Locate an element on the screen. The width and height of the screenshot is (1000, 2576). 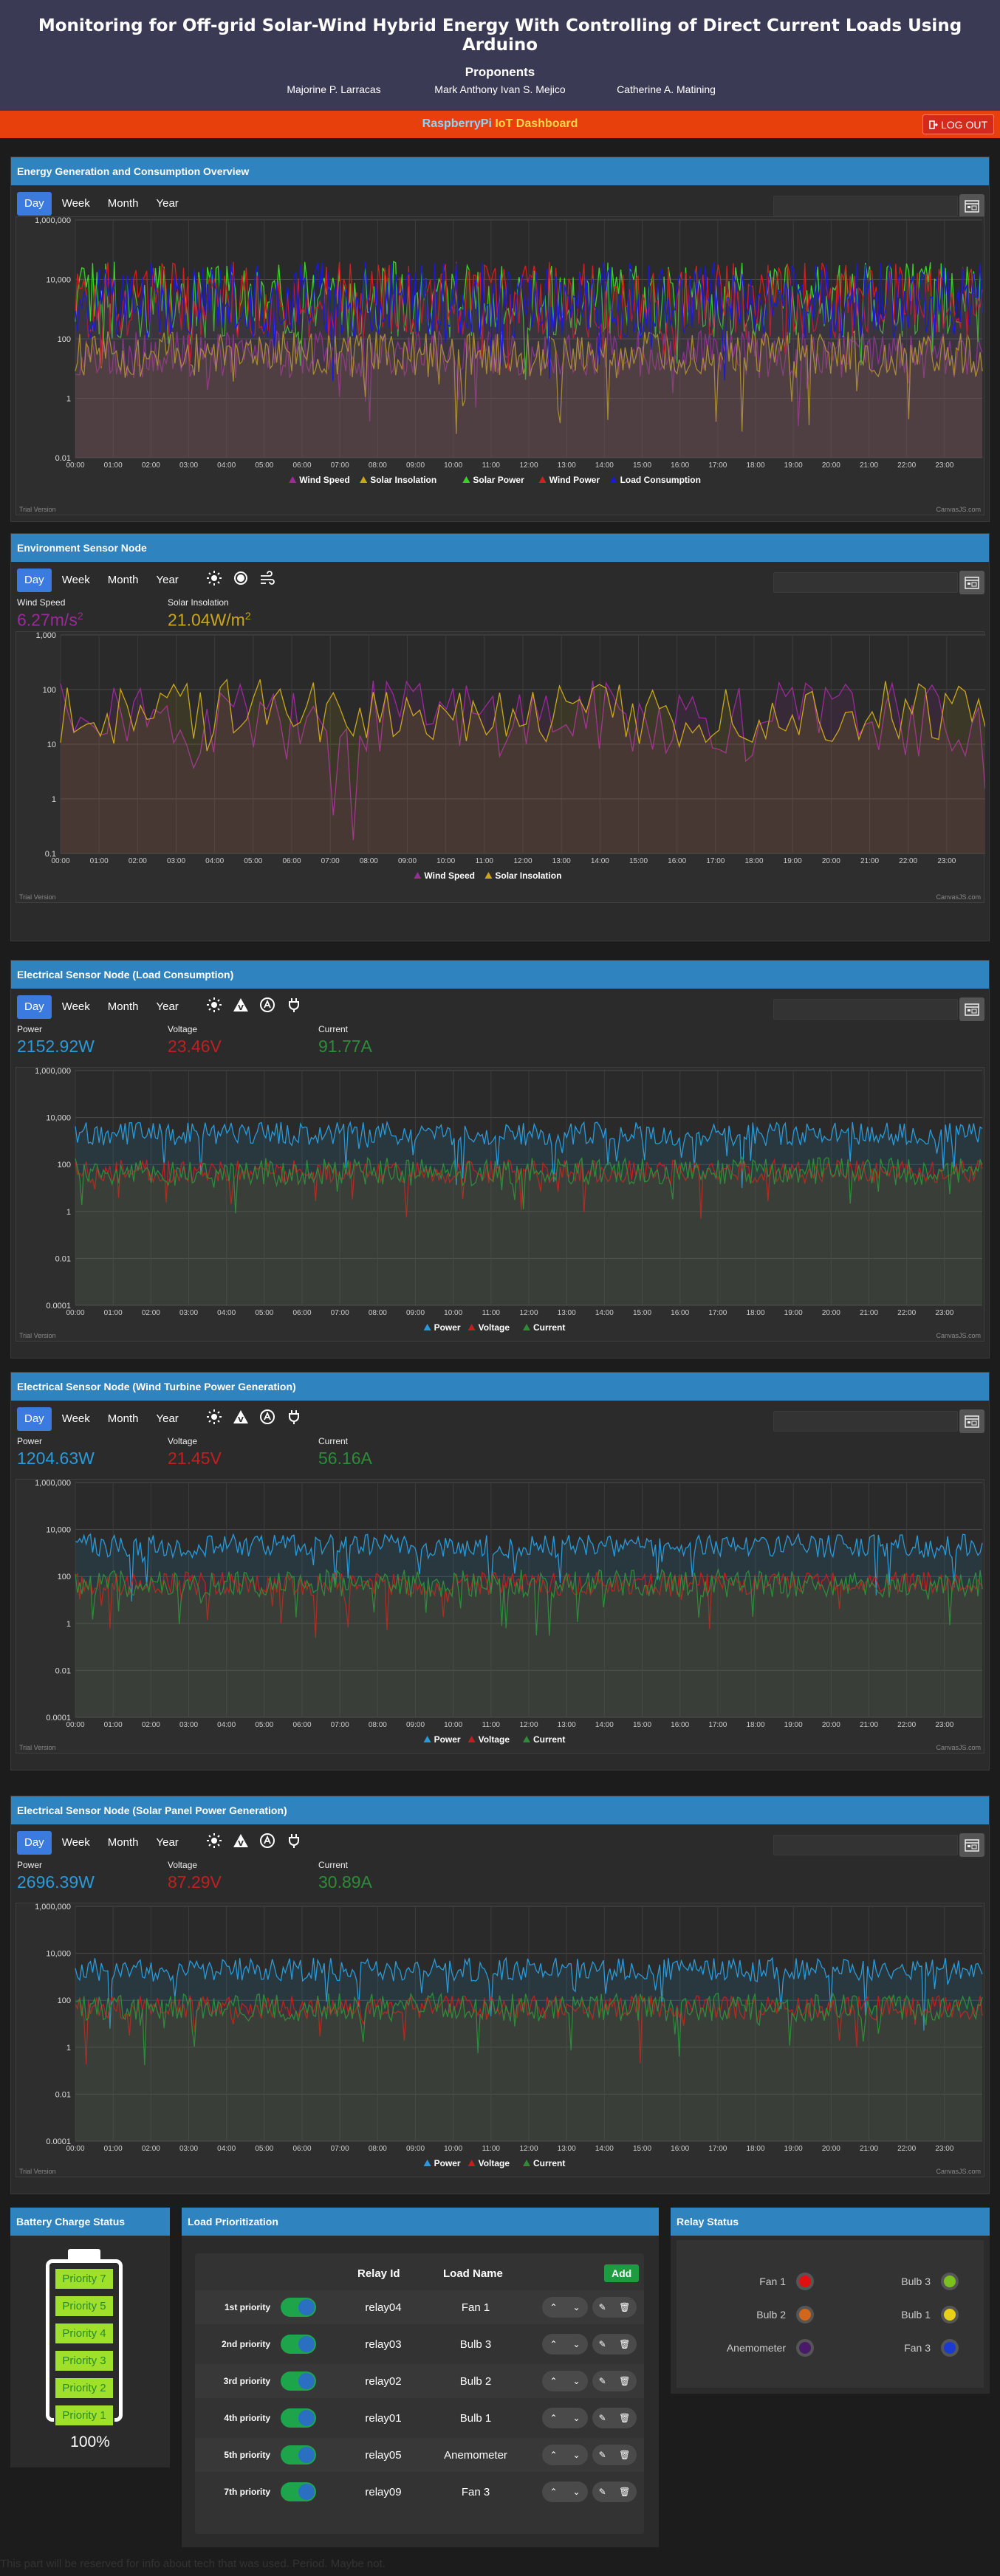
moon-icon is located at coordinates (240, 578).